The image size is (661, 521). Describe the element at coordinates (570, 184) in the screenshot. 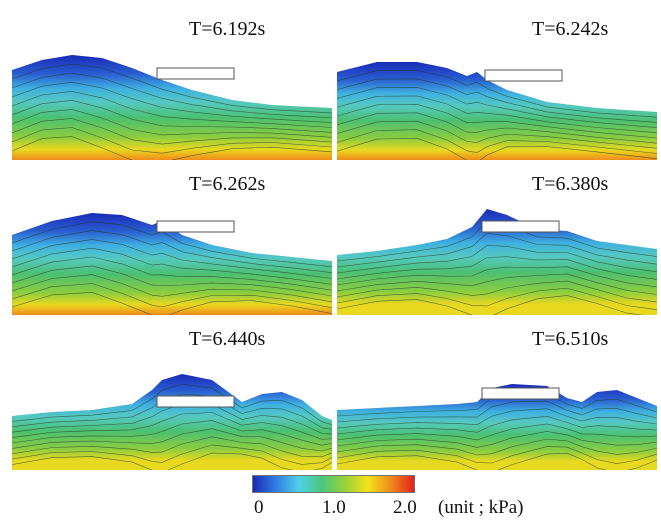

I see `time-label: T=6.380s` at that location.